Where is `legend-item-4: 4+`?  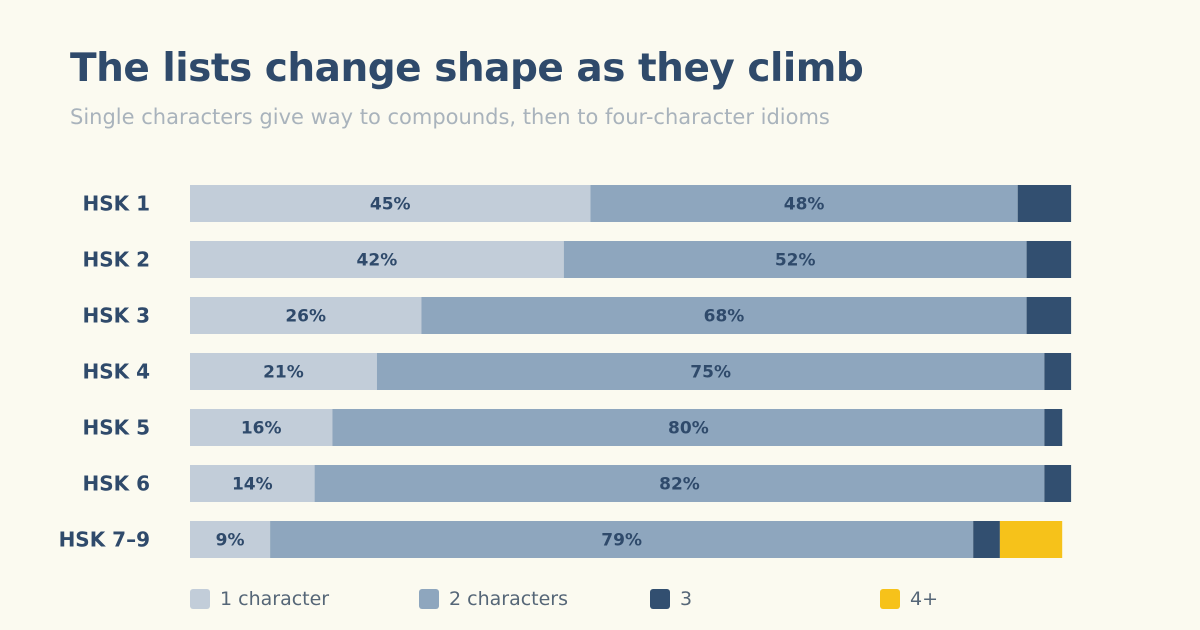 legend-item-4: 4+ is located at coordinates (909, 599).